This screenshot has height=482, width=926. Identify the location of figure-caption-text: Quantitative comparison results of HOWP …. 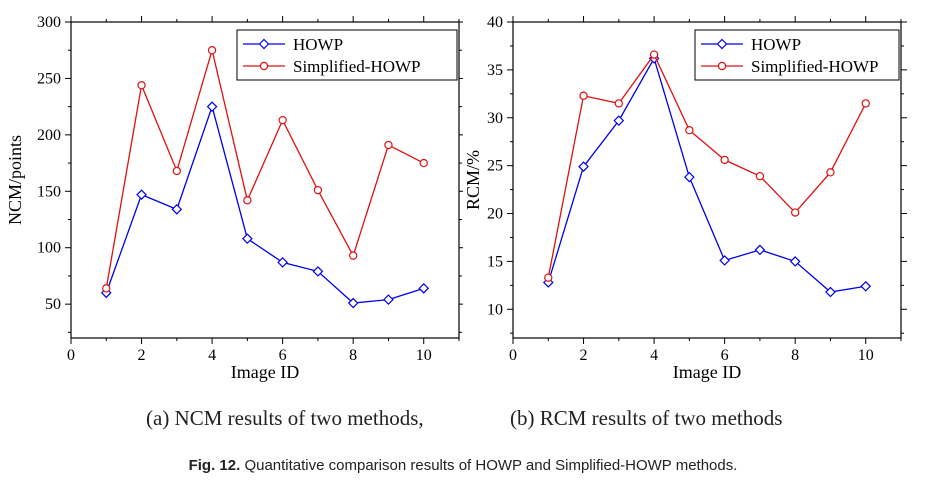
(491, 465).